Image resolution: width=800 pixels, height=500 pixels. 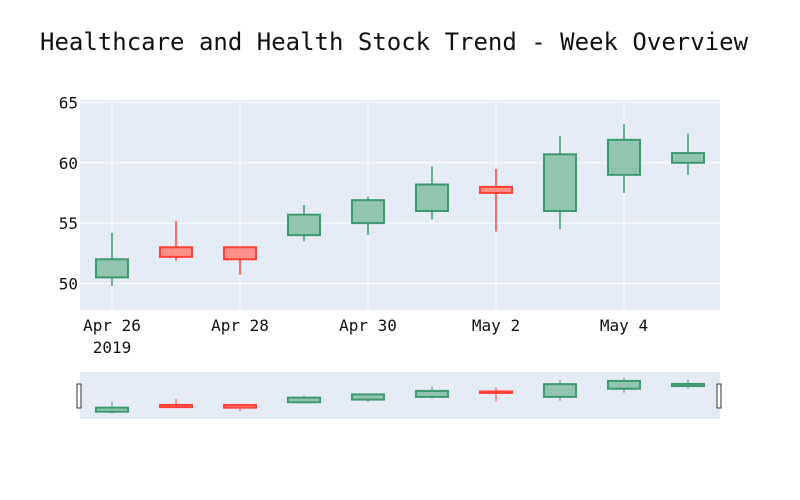 I want to click on x-tick-label: Apr 28, so click(x=240, y=325).